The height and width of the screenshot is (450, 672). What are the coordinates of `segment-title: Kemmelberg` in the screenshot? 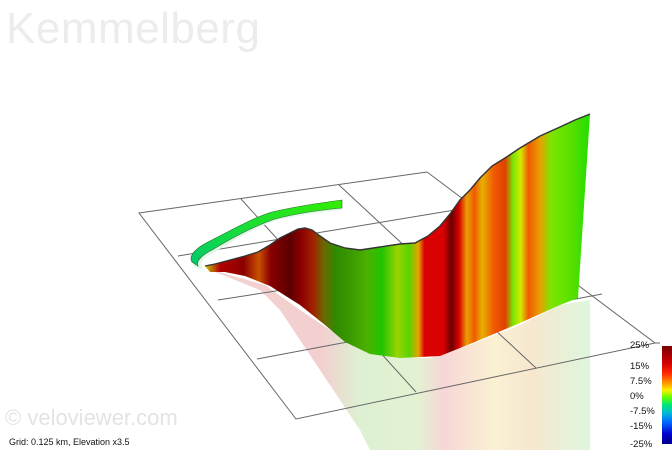 It's located at (133, 28).